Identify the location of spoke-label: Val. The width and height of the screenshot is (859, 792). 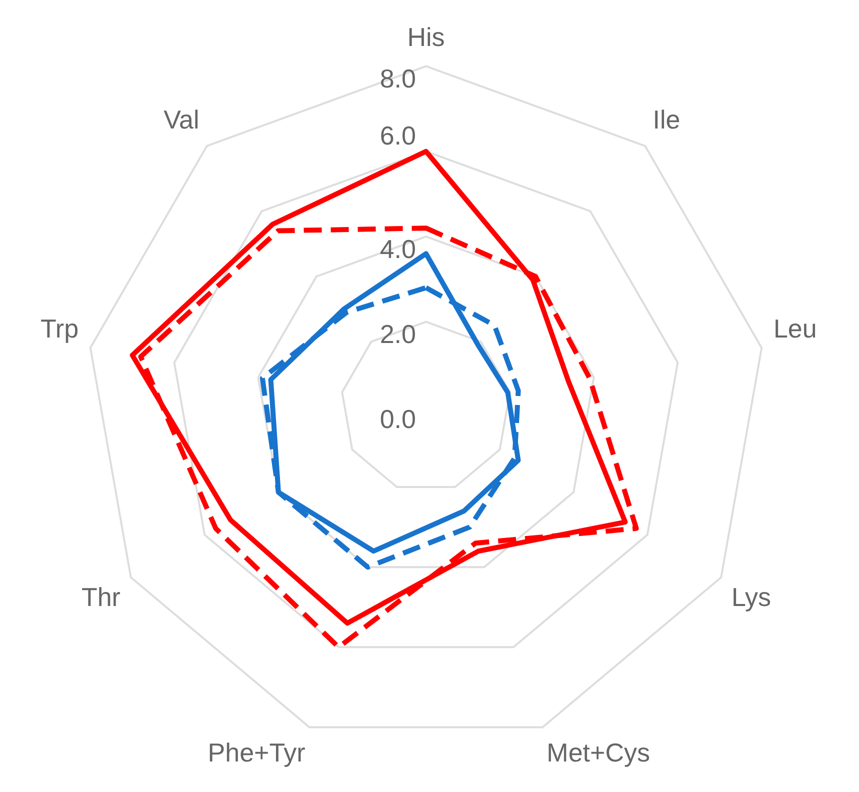
(182, 119).